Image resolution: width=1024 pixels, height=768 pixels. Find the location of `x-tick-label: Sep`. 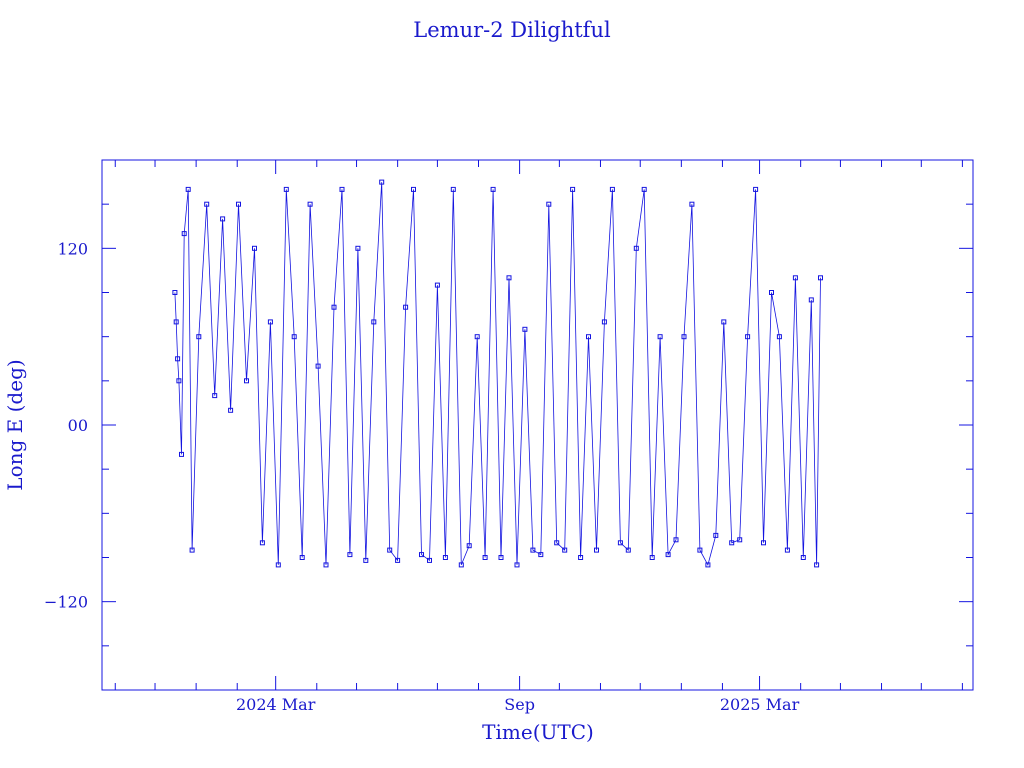

x-tick-label: Sep is located at coordinates (519, 704).